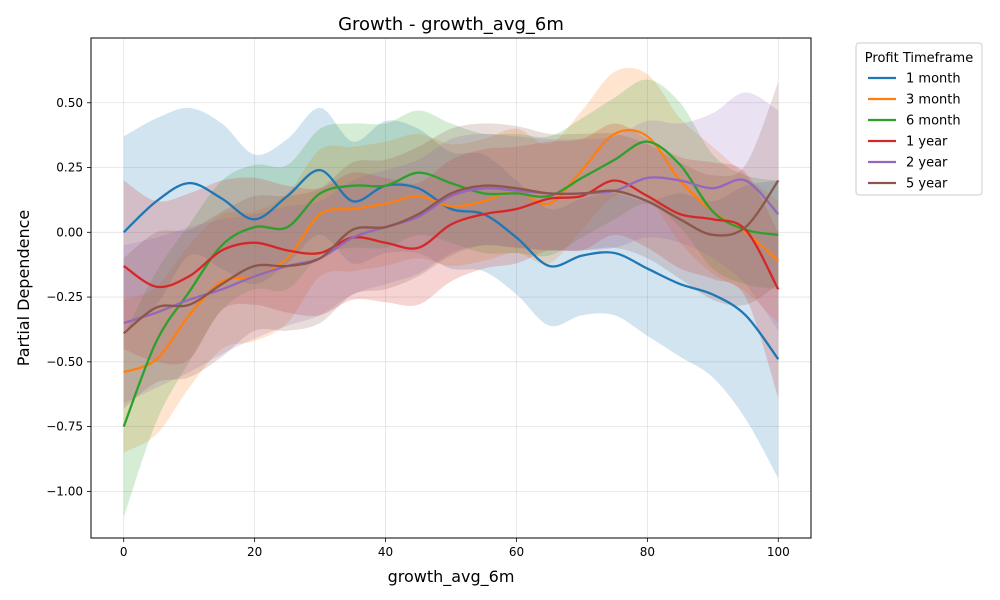  I want to click on legend-label: 1 year, so click(927, 142).